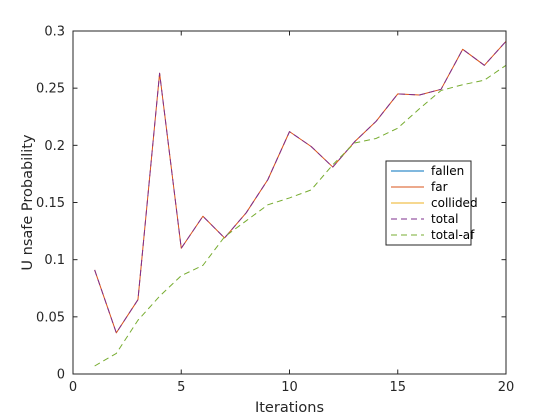  What do you see at coordinates (54, 32) in the screenshot?
I see `y-tick-label: 0.3` at bounding box center [54, 32].